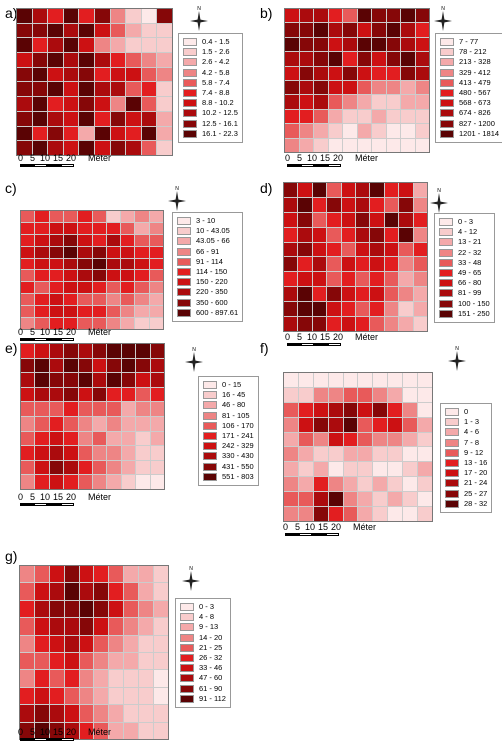  I want to click on legend-label: 0 - 15, so click(232, 385).